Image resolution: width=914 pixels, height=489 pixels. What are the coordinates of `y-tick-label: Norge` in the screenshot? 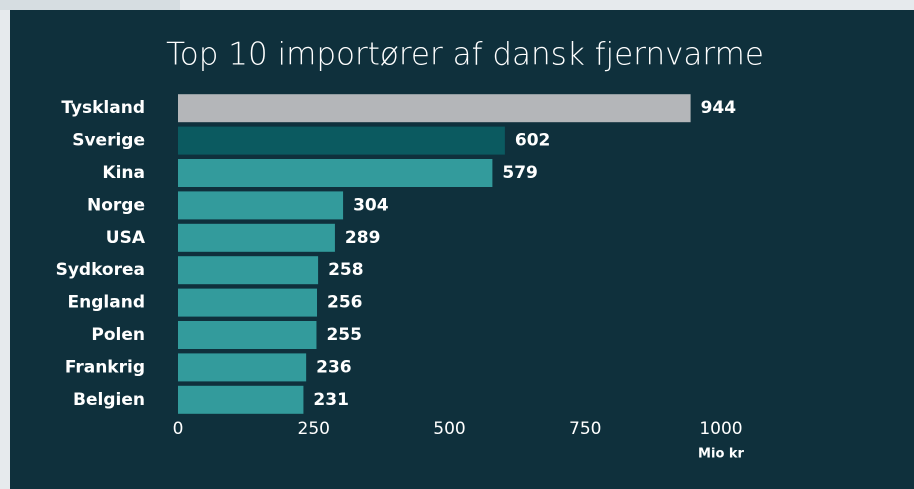 It's located at (116, 205).